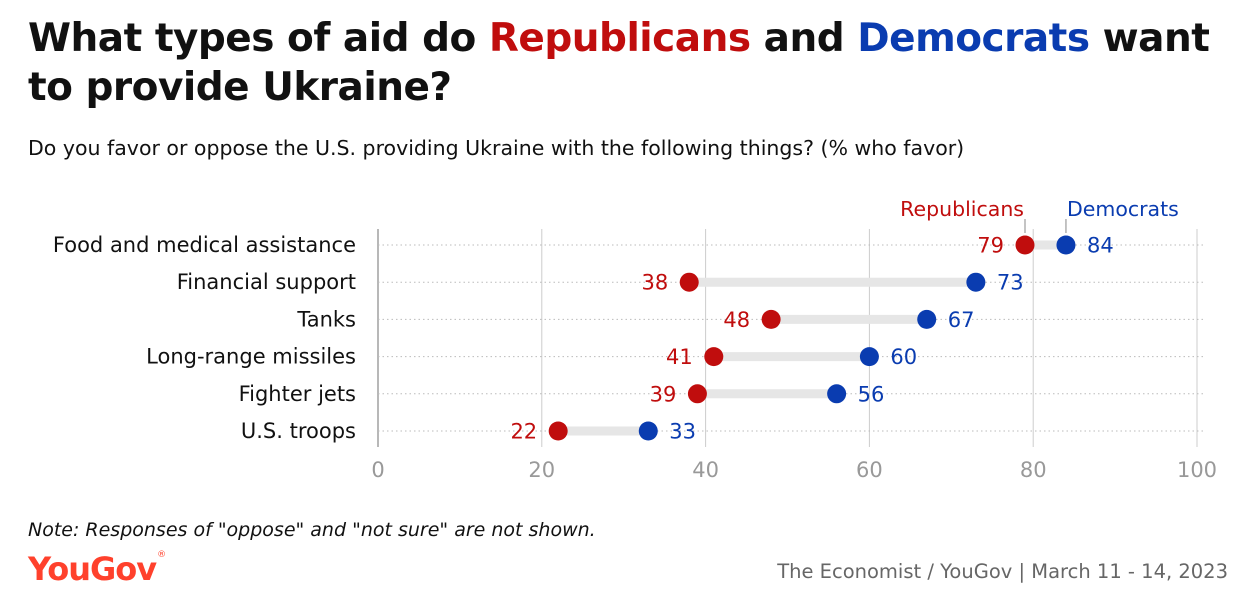 This screenshot has height=616, width=1250. Describe the element at coordinates (619, 63) in the screenshot. I see `title-part-3: want to provide Ukraine?` at that location.